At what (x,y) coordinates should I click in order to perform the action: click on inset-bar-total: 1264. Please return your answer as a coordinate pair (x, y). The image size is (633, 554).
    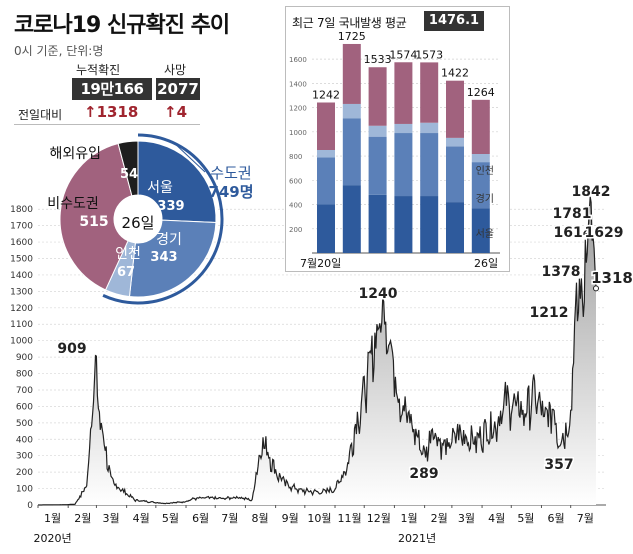
    Looking at the image, I should click on (481, 92).